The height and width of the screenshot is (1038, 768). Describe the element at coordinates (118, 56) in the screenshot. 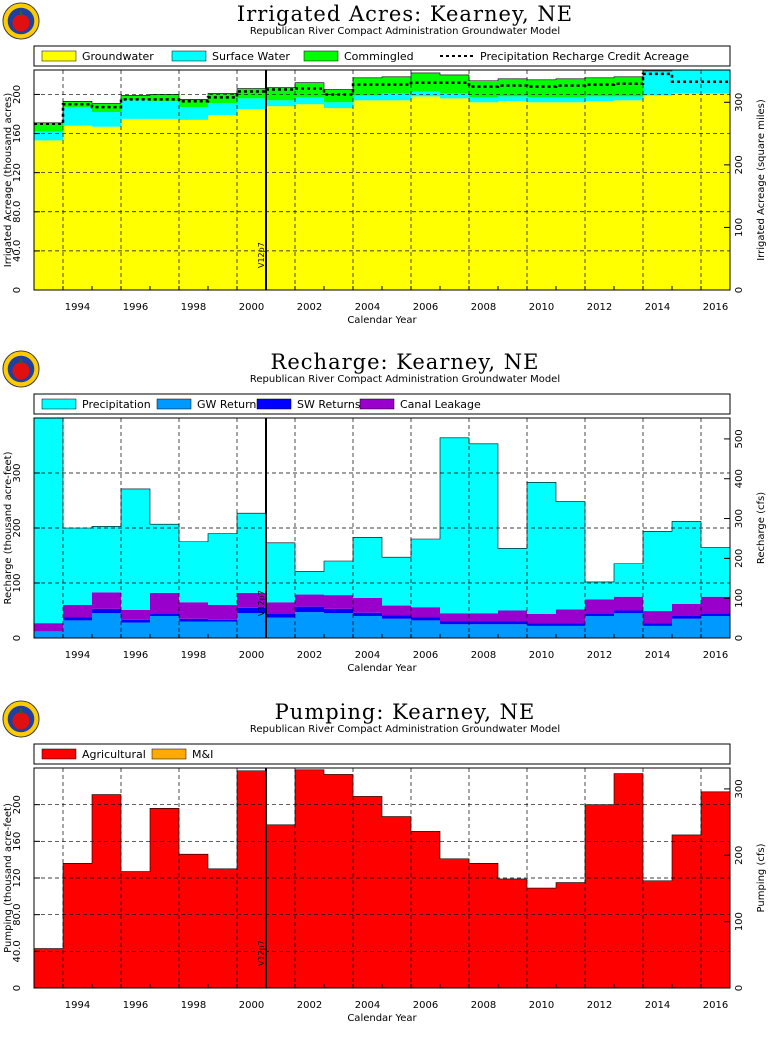

I see `legend-label: Groundwater` at that location.